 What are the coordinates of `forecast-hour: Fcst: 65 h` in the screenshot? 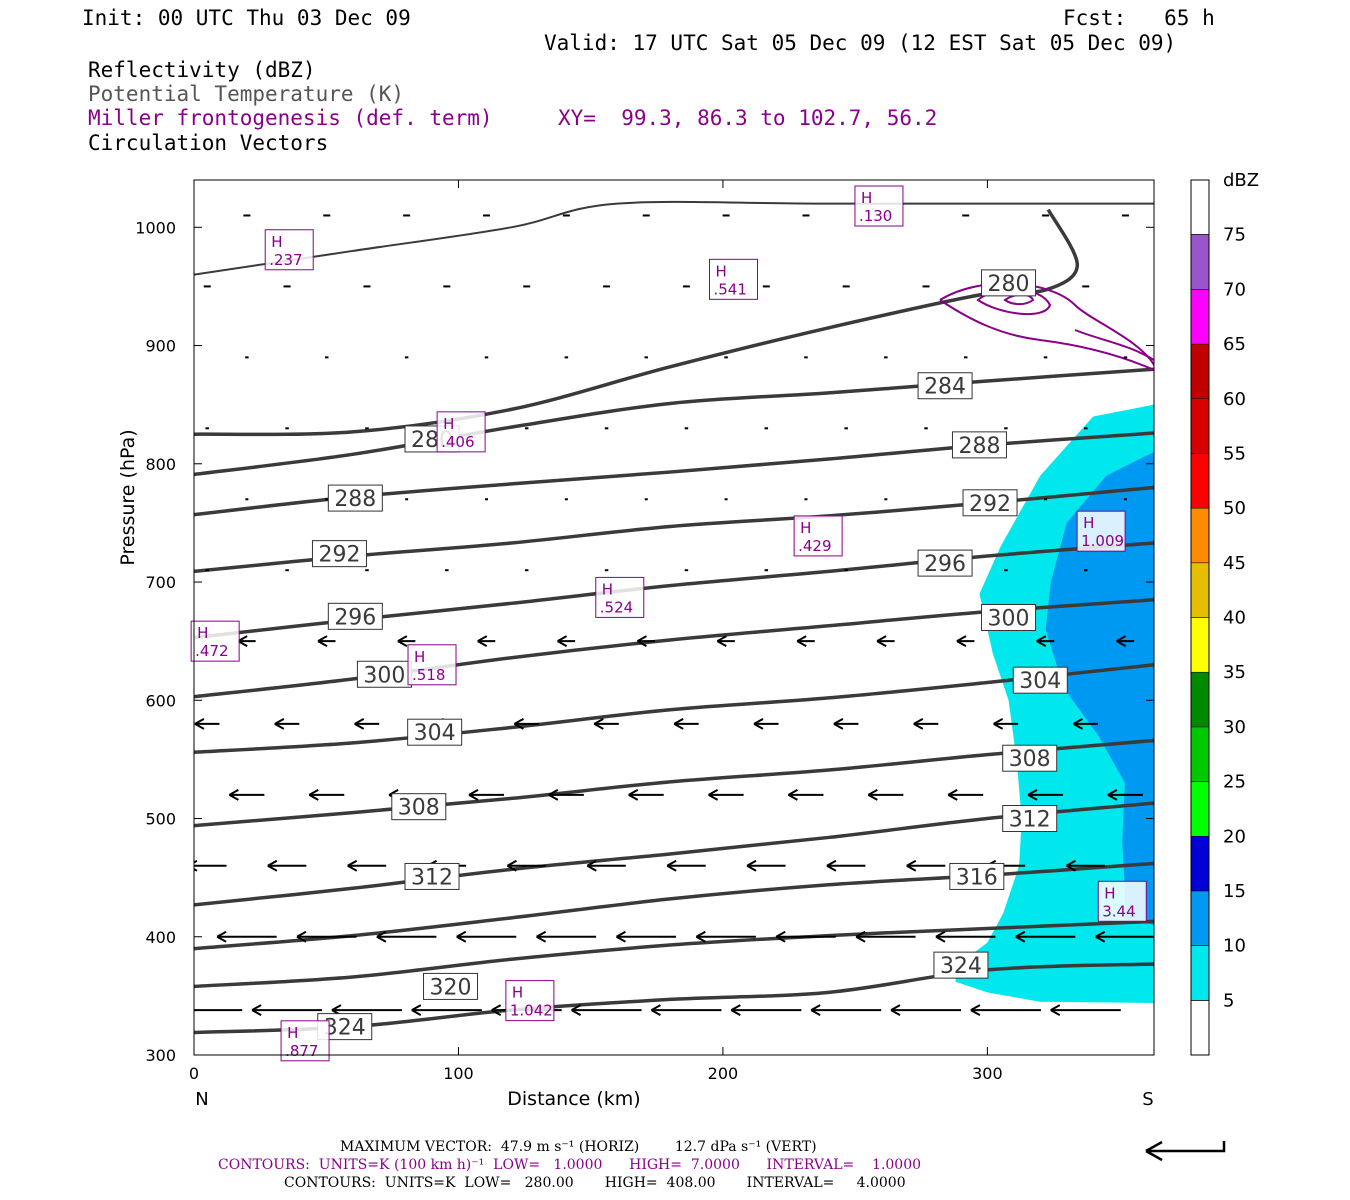 It's located at (1139, 18).